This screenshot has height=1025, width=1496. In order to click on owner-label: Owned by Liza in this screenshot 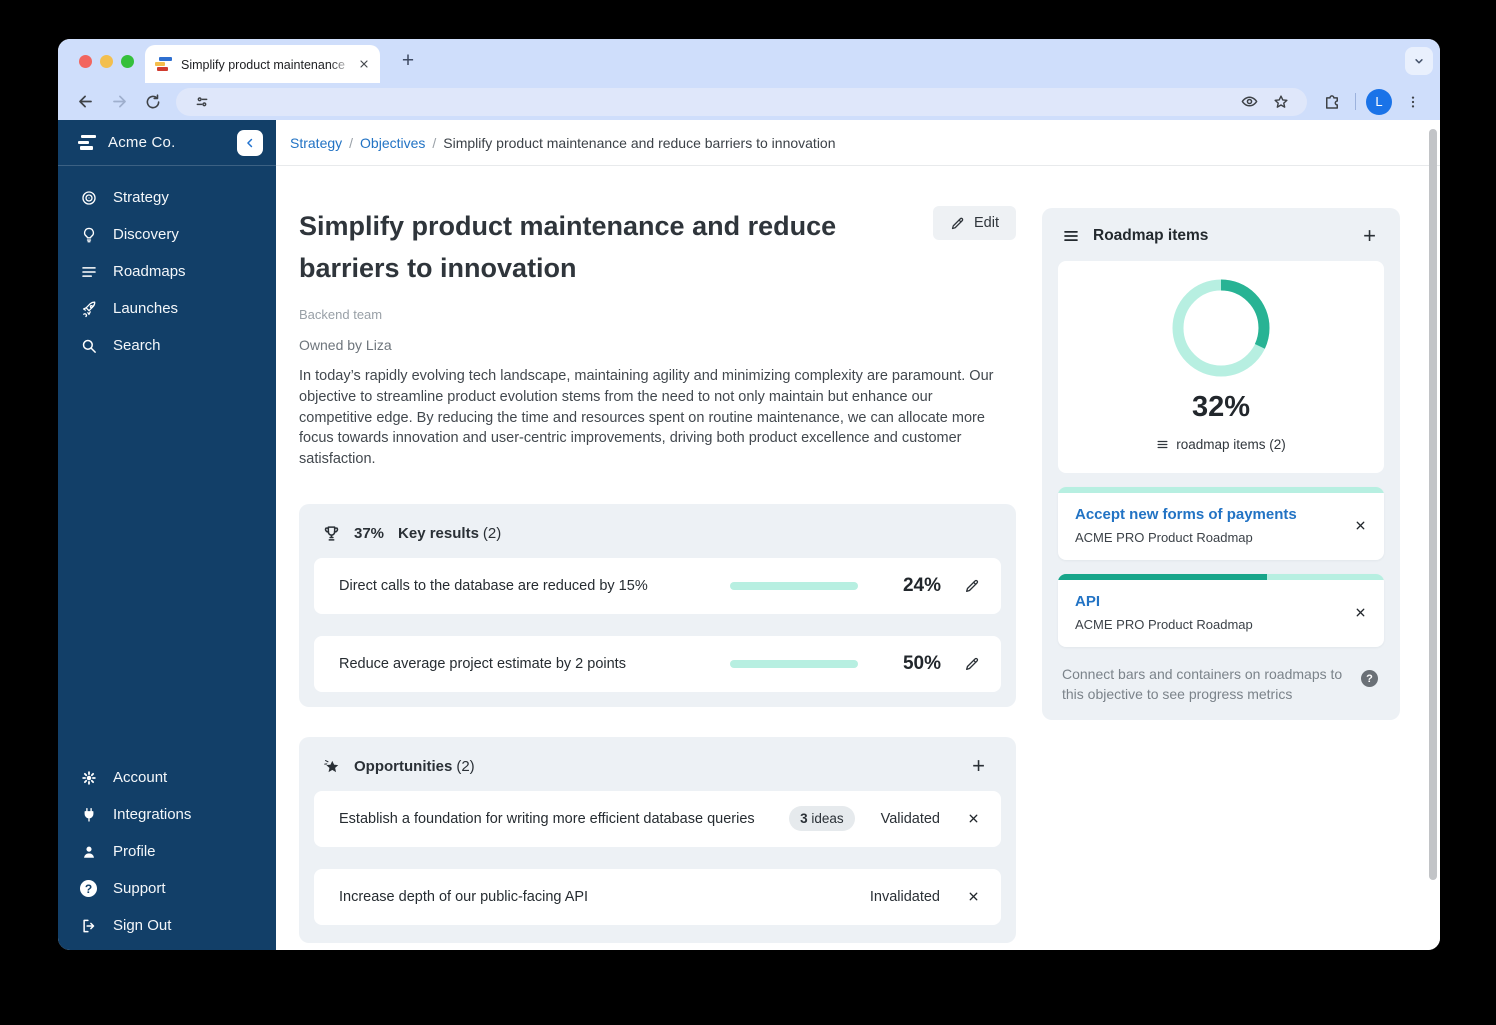, I will do `click(345, 345)`.